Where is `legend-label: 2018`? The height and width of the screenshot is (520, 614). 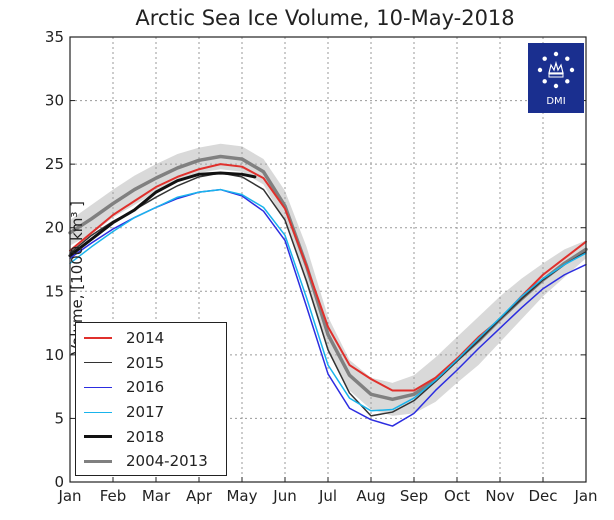
legend-label: 2018 is located at coordinates (145, 436).